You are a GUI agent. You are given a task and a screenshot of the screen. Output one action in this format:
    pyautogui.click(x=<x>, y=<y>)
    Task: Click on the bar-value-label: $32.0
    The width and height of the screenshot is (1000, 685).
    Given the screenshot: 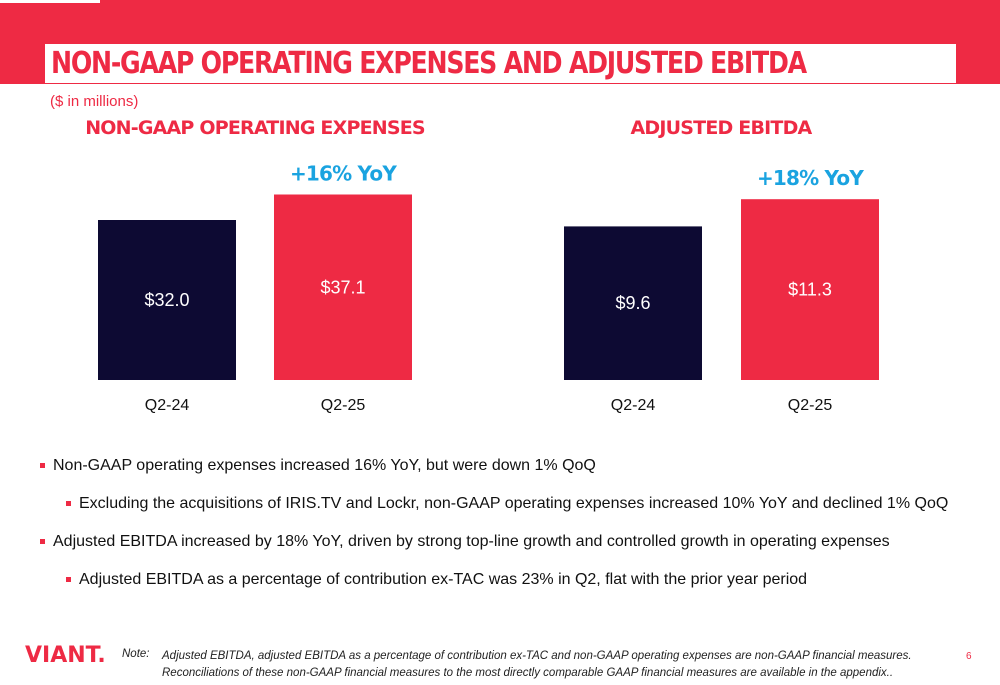 What is the action you would take?
    pyautogui.click(x=166, y=300)
    